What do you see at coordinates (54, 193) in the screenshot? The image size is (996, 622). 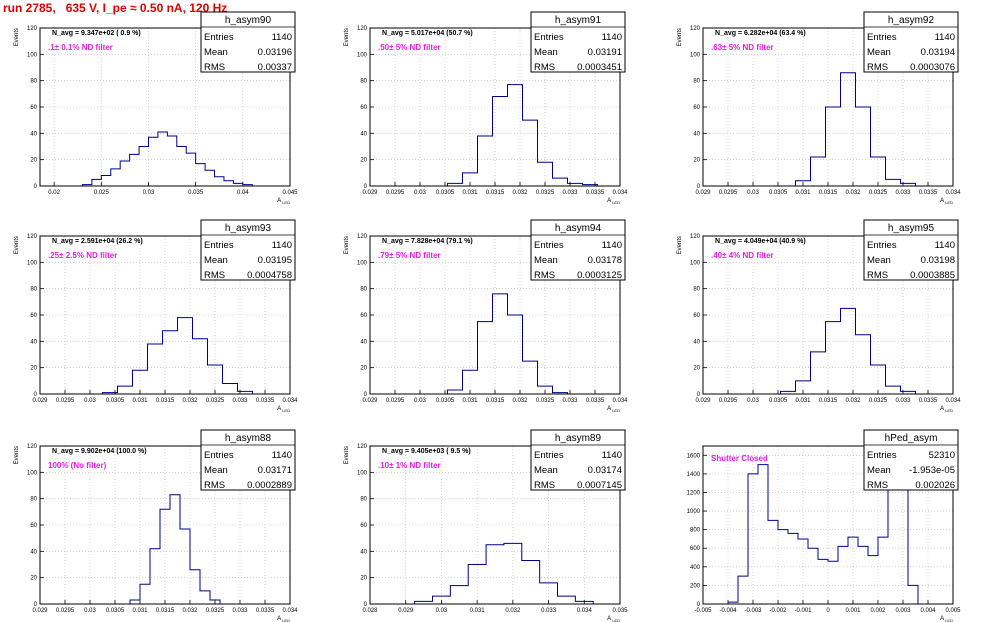 I see `x-tick-label: 0.02` at bounding box center [54, 193].